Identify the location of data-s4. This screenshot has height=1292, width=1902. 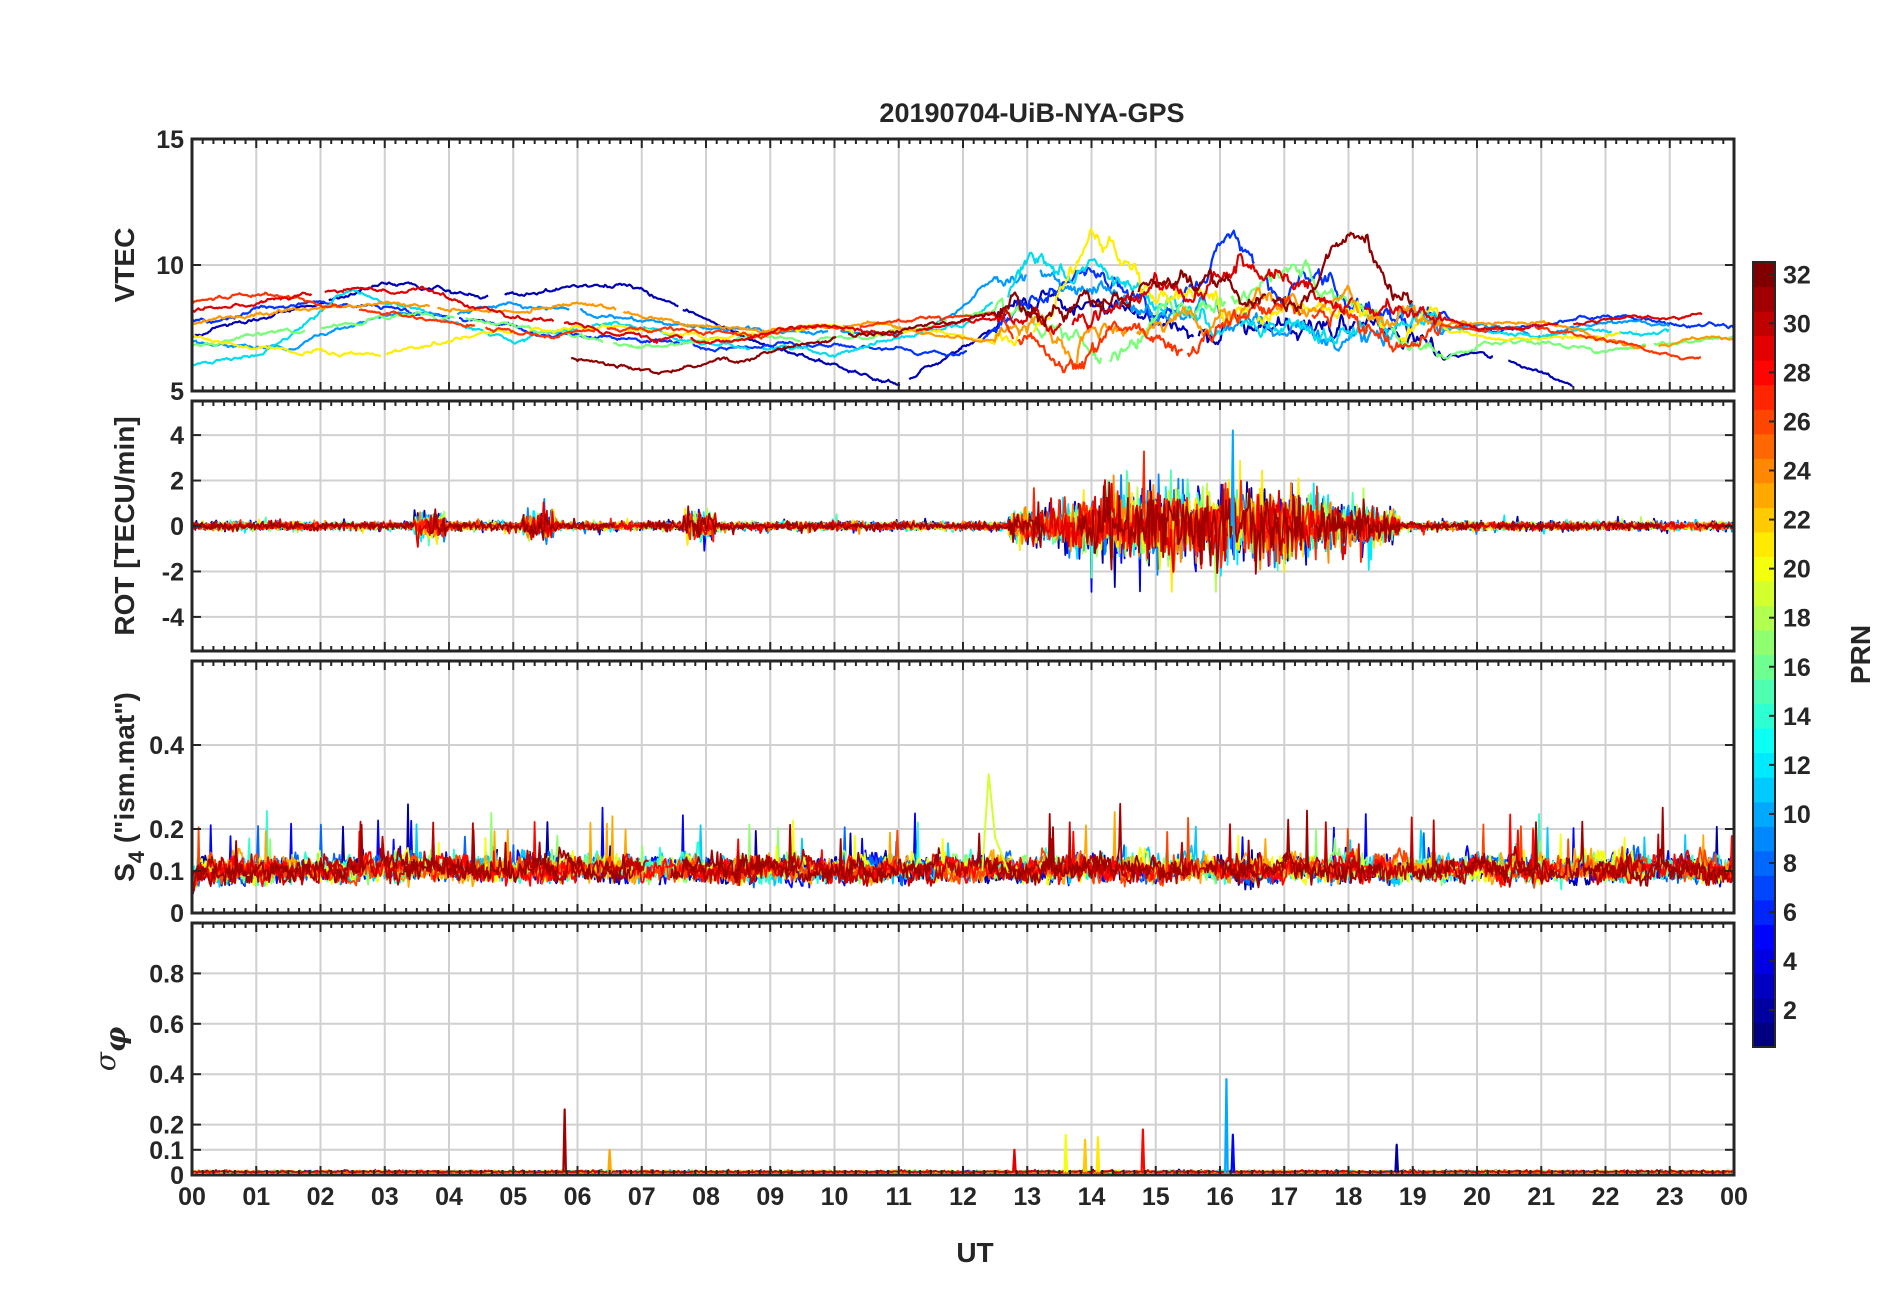
(963, 834).